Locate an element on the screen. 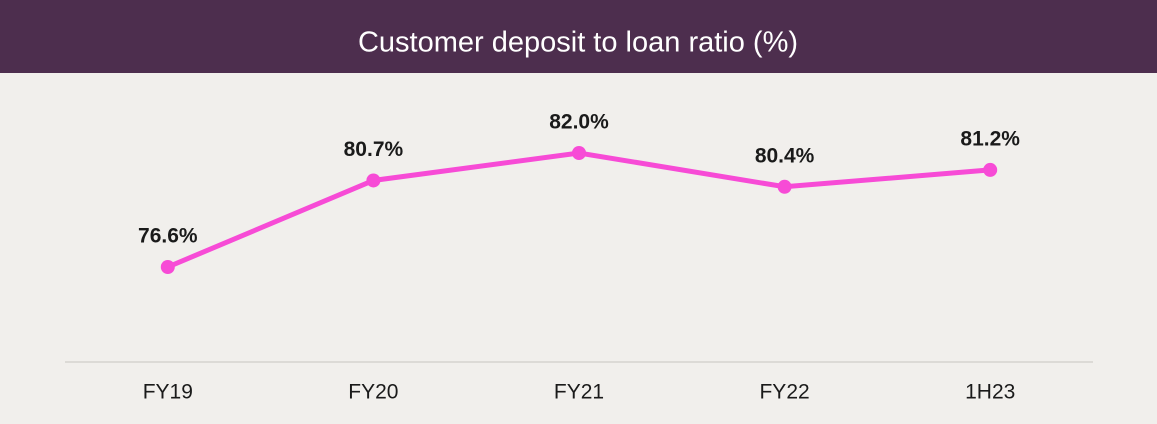  data-label: 81.2% is located at coordinates (990, 138).